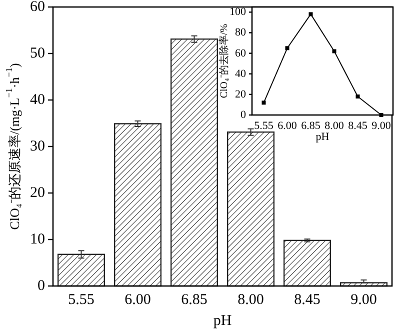  I want to click on y-tick-label: 50, so click(37, 54).